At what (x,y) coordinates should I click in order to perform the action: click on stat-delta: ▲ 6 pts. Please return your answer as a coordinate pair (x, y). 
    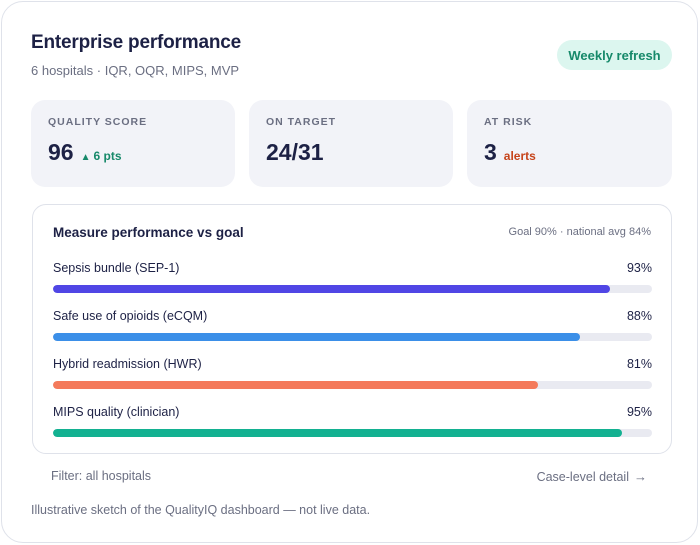
    Looking at the image, I should click on (101, 156).